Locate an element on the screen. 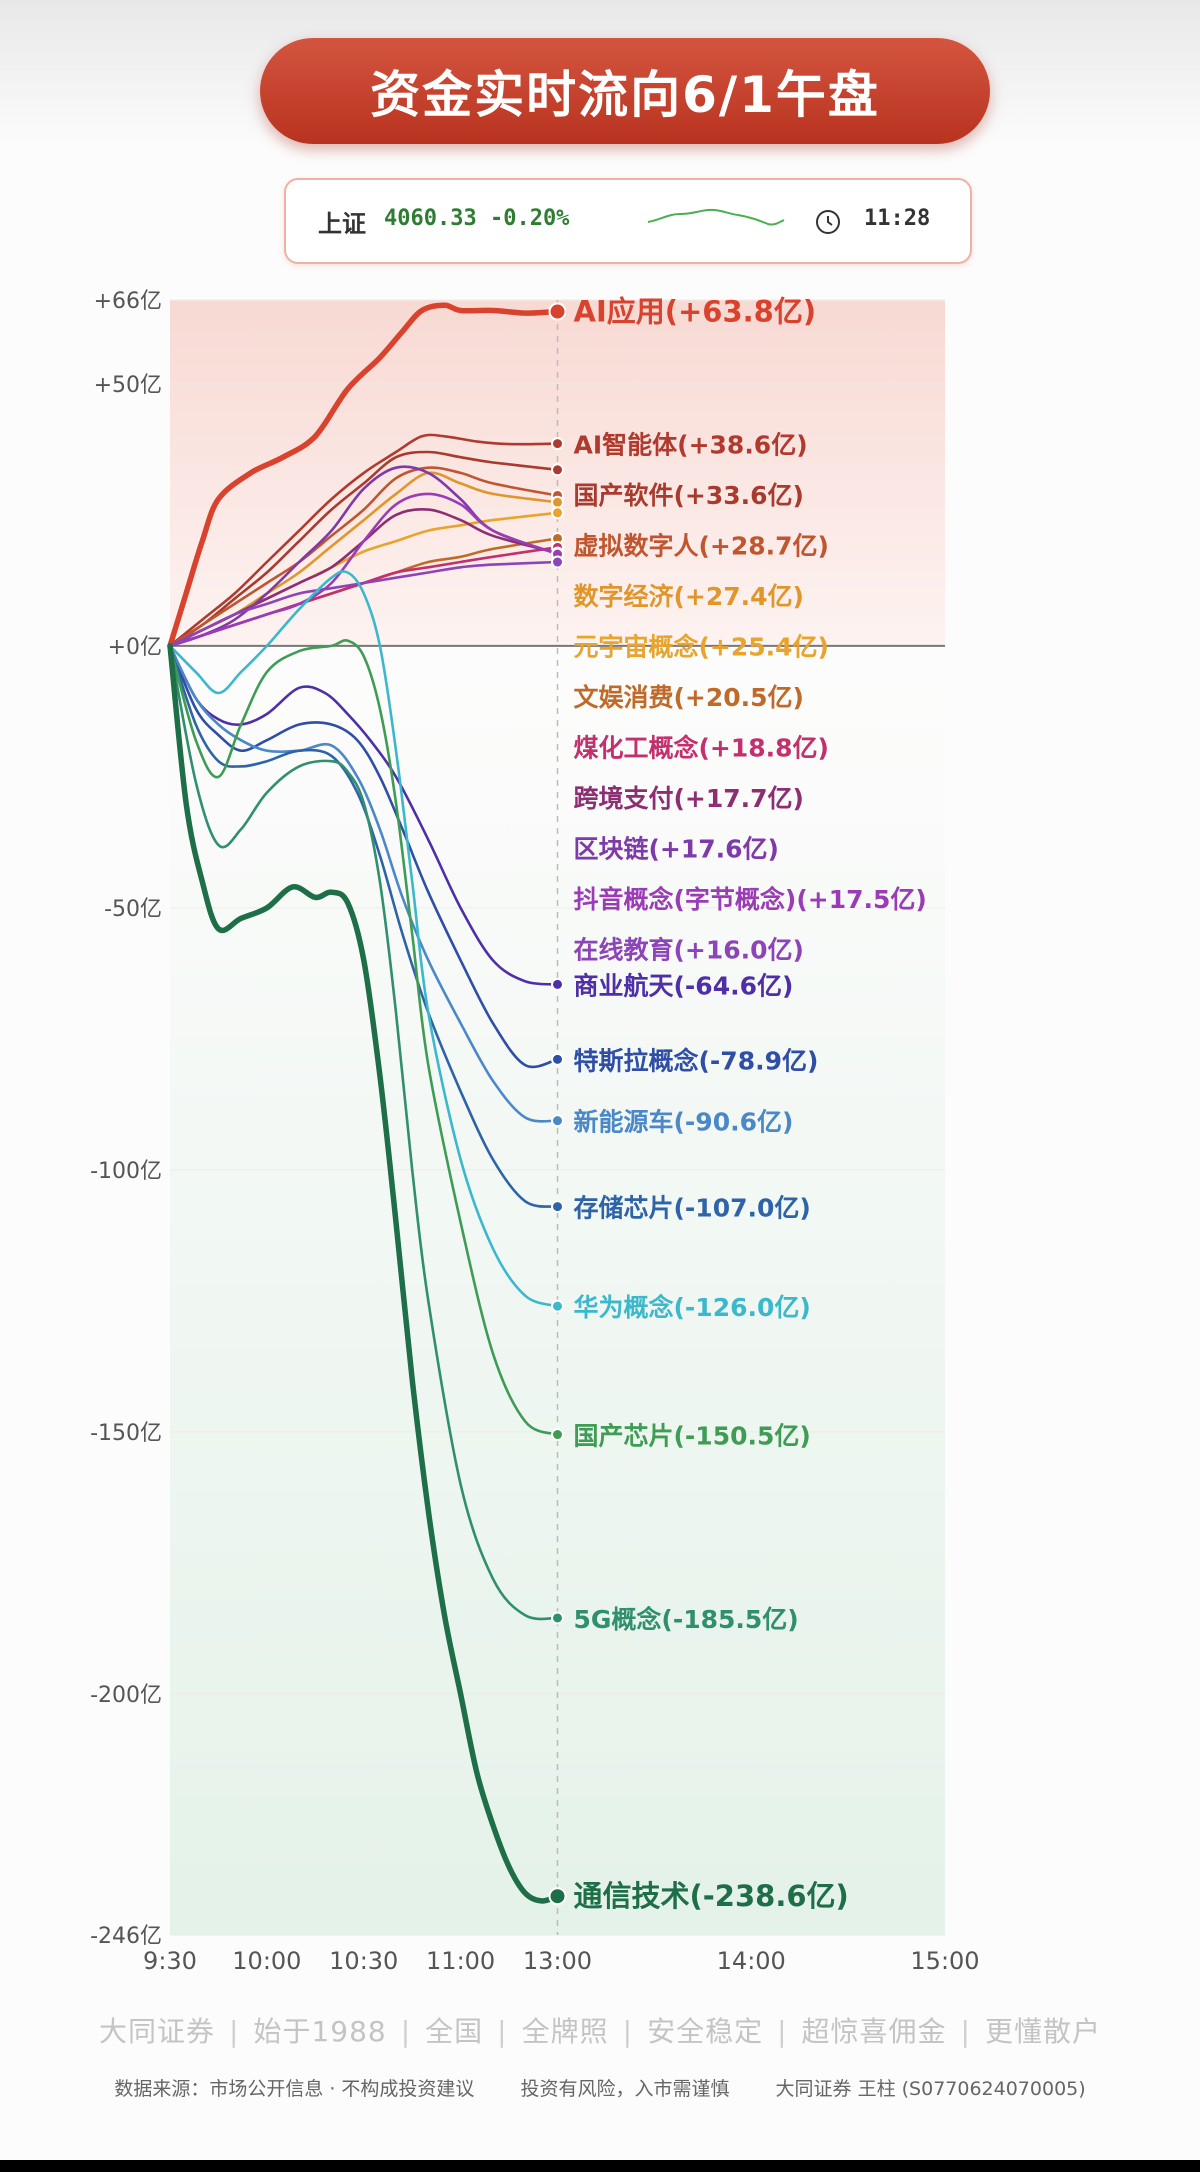 The height and width of the screenshot is (2172, 1200). y-tick-label: -246亿 is located at coordinates (126, 1936).